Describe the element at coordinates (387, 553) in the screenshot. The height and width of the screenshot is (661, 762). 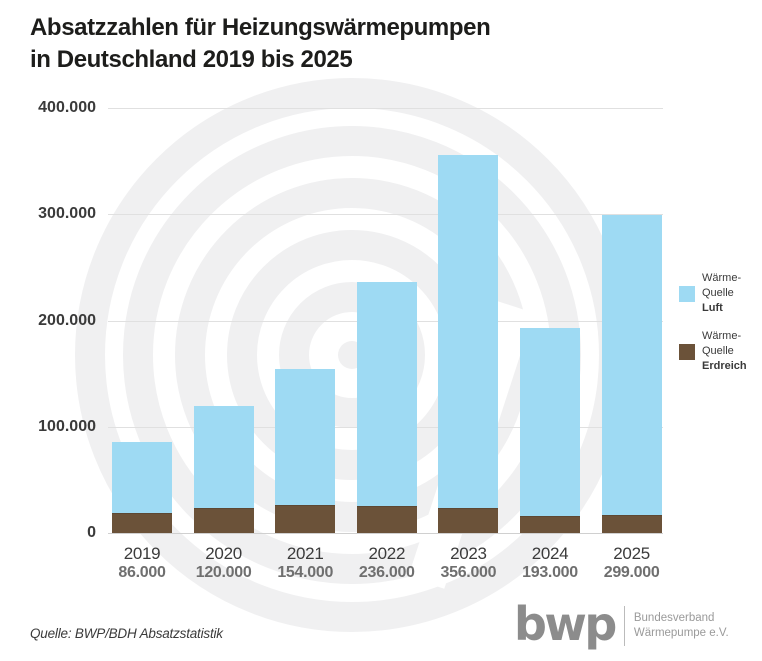
I see `x-axis-year-2022: 2022` at that location.